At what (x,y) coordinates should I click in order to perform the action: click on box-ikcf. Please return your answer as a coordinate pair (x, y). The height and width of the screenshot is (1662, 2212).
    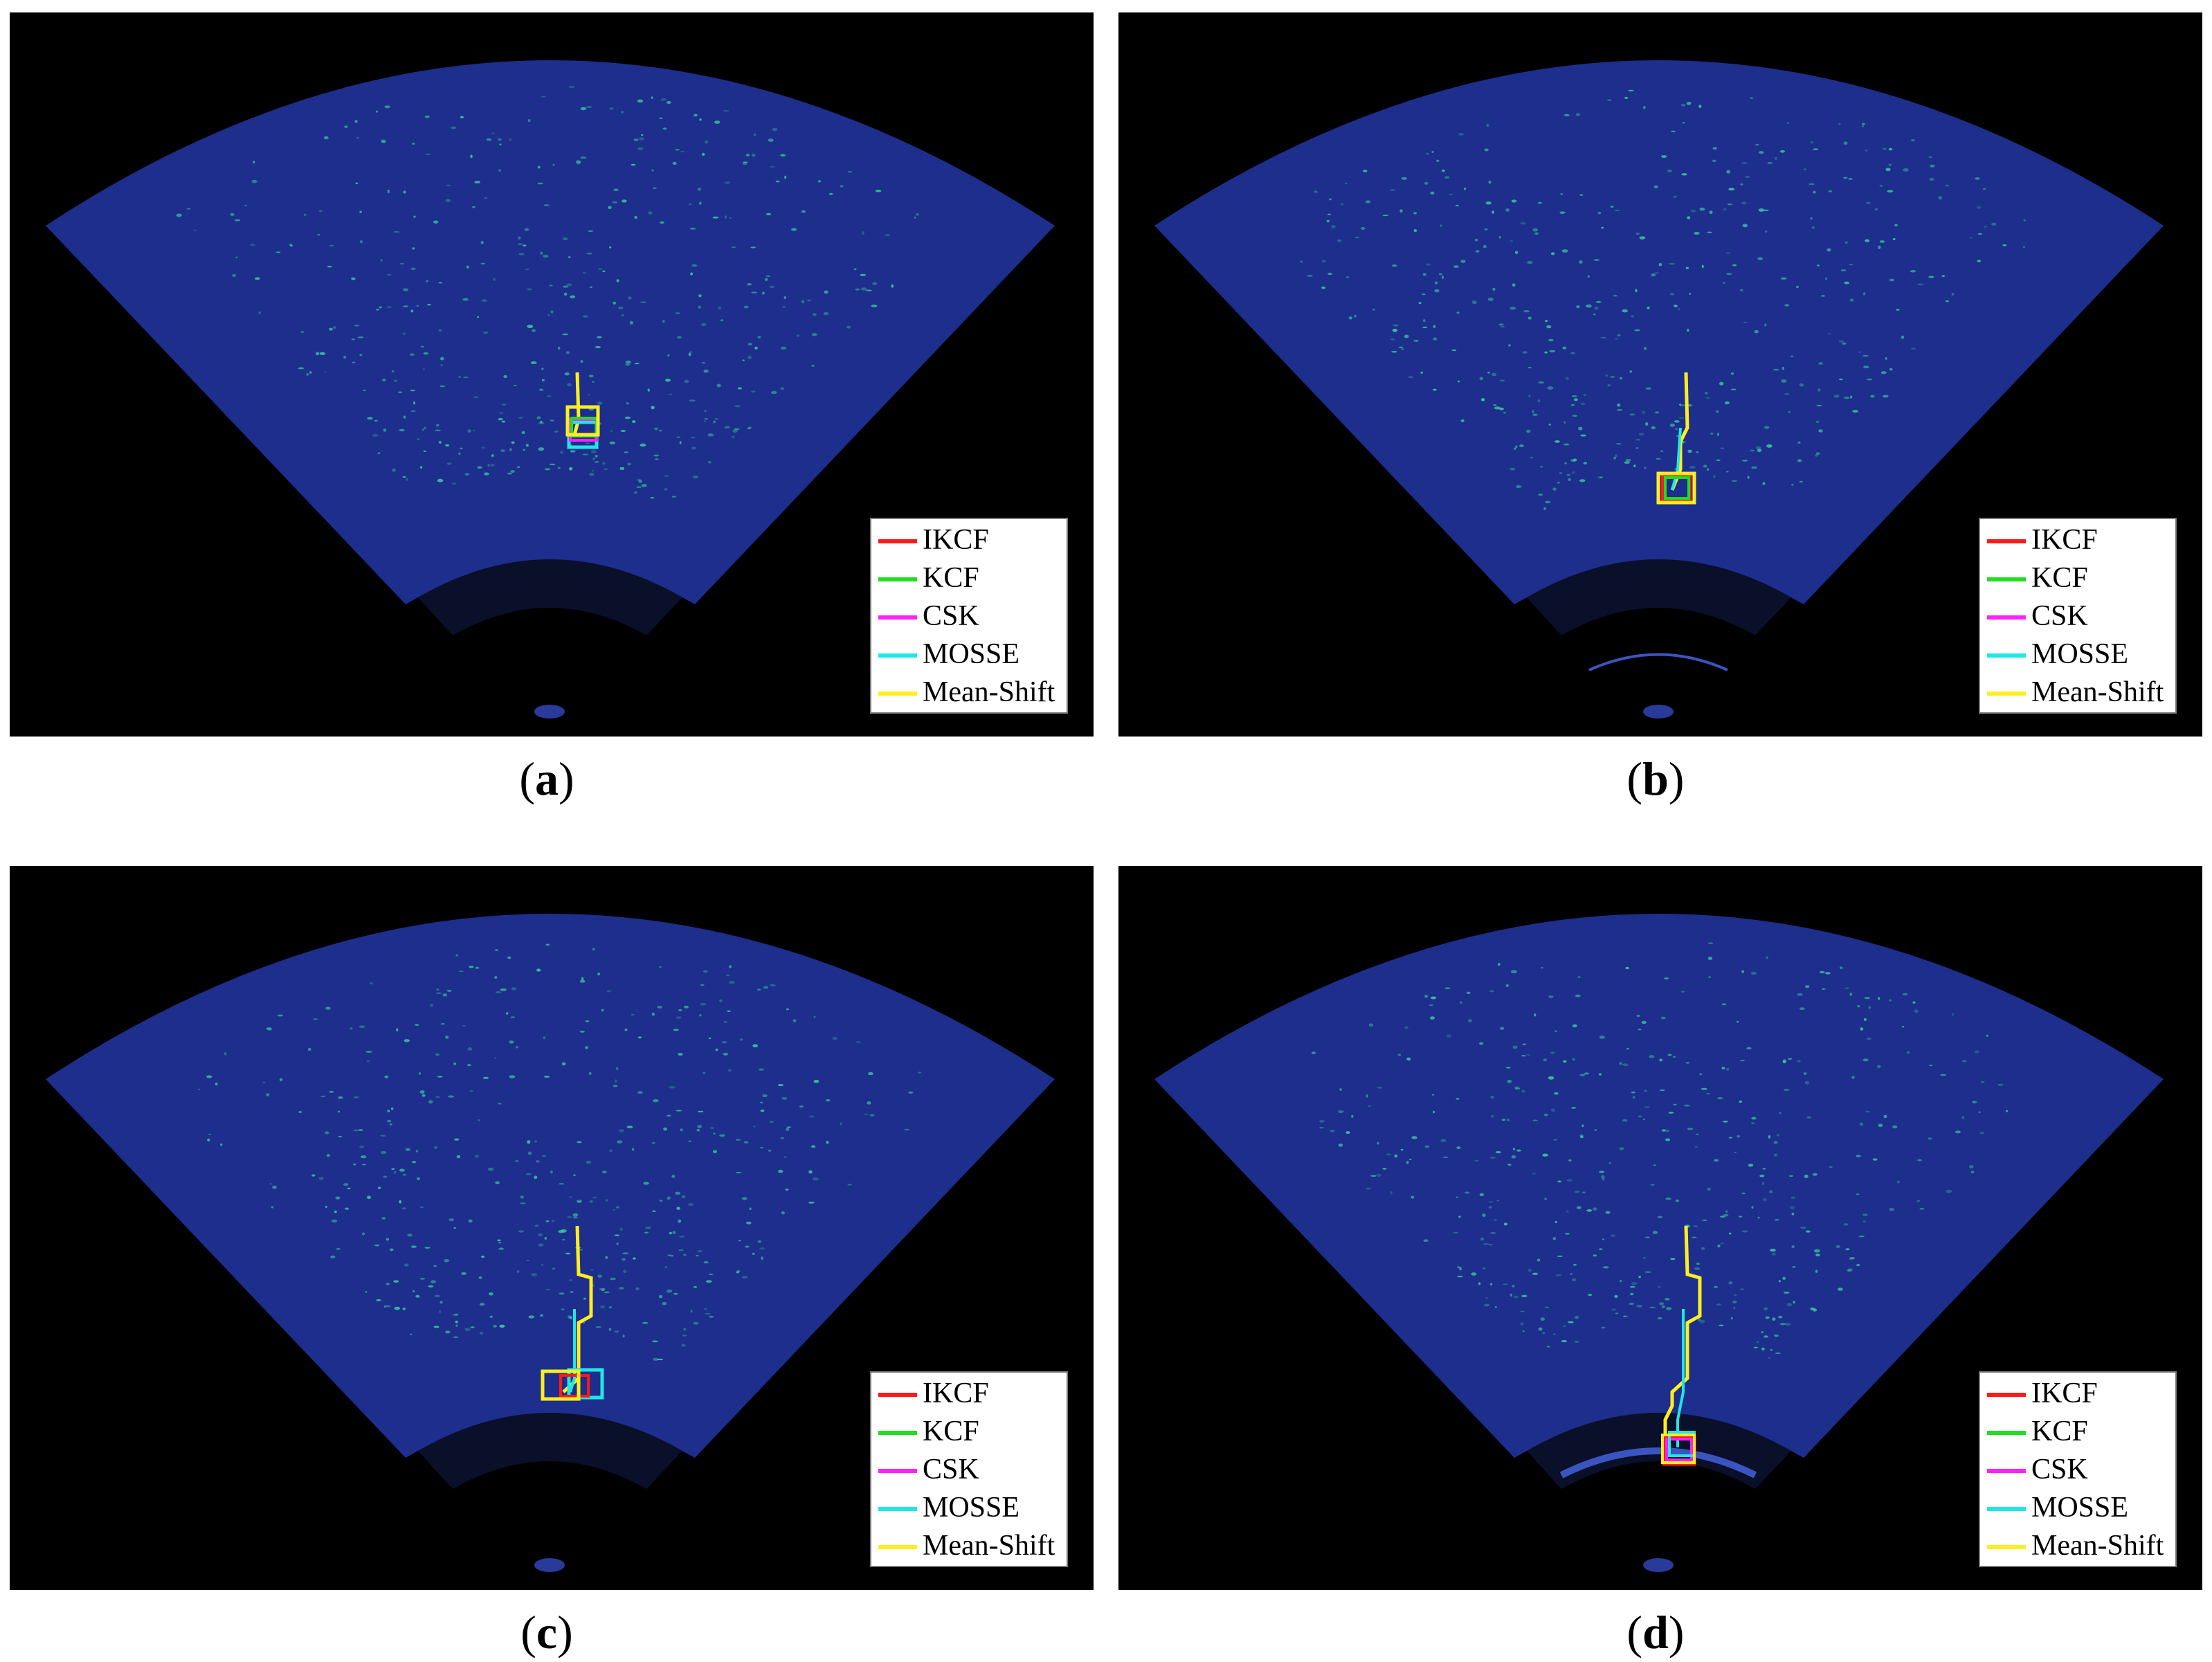
    Looking at the image, I should click on (574, 1386).